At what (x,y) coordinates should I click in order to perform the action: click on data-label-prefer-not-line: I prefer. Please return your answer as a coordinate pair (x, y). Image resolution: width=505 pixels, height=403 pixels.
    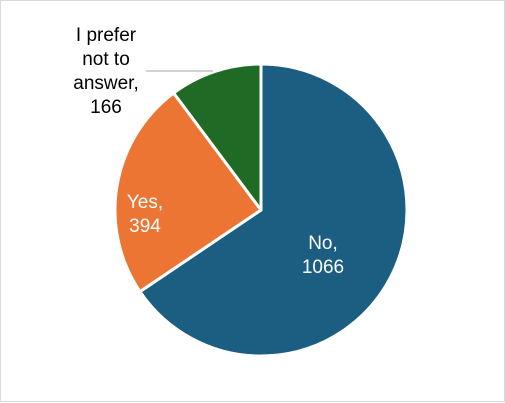
    Looking at the image, I should click on (106, 35).